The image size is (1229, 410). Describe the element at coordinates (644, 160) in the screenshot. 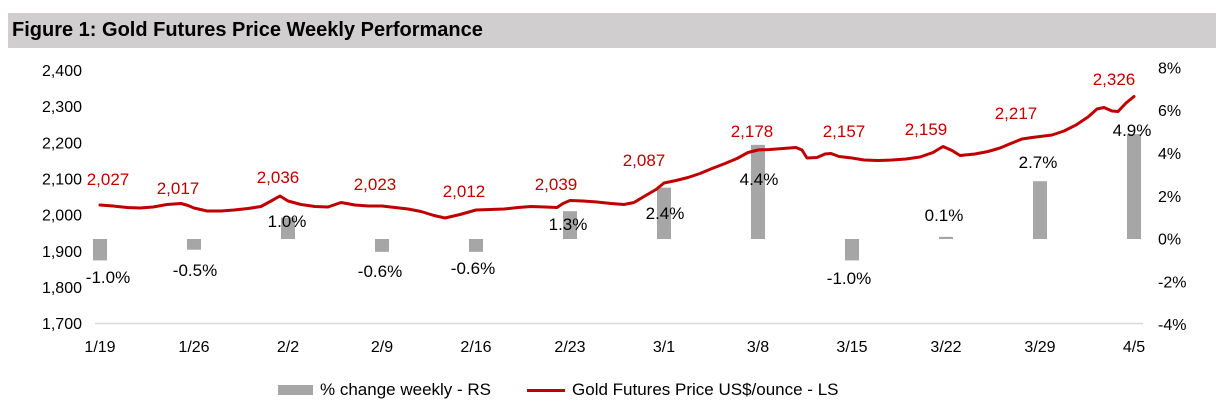

I see `price-point-label: 2,087` at that location.